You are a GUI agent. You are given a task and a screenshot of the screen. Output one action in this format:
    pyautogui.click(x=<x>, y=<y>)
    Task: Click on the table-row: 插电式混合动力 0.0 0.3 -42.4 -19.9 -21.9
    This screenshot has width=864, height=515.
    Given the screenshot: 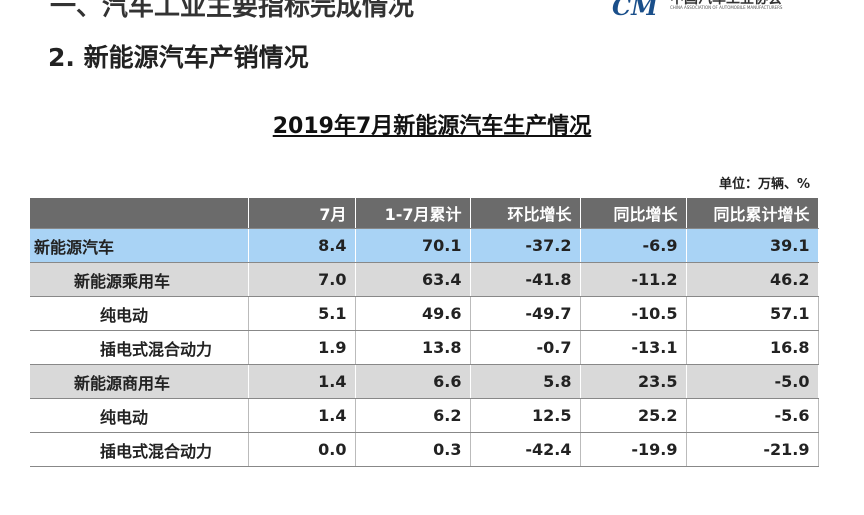 What is the action you would take?
    pyautogui.click(x=424, y=449)
    